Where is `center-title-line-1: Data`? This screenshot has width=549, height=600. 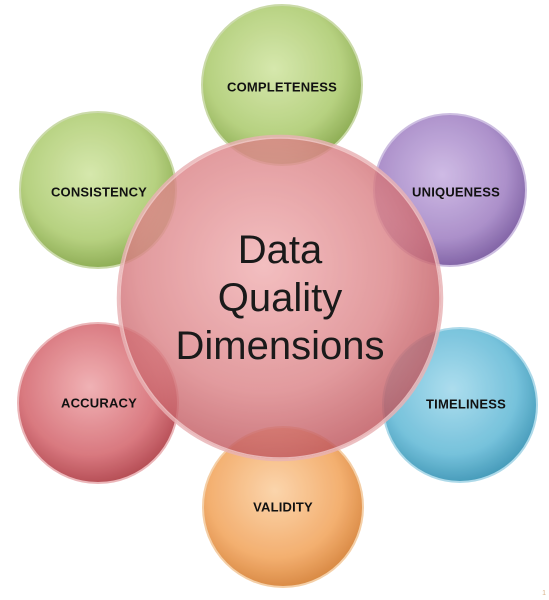
center-title-line-1: Data is located at coordinates (280, 250).